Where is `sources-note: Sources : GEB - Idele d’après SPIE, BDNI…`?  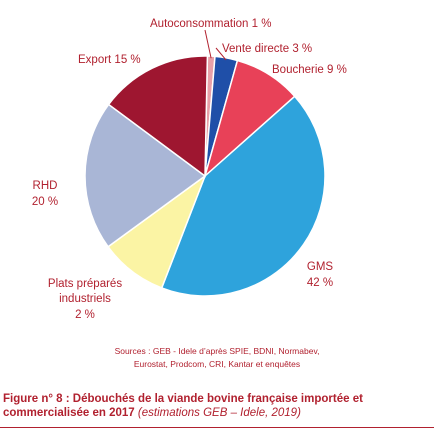 sources-note: Sources : GEB - Idele d’après SPIE, BDNI… is located at coordinates (217, 357).